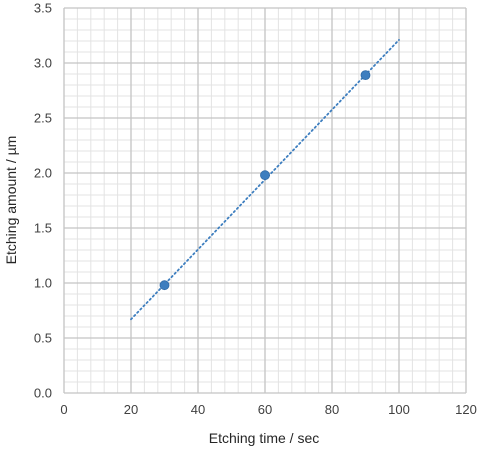 The height and width of the screenshot is (452, 480). What do you see at coordinates (264, 438) in the screenshot?
I see `x-axis-title: Etching time / sec` at bounding box center [264, 438].